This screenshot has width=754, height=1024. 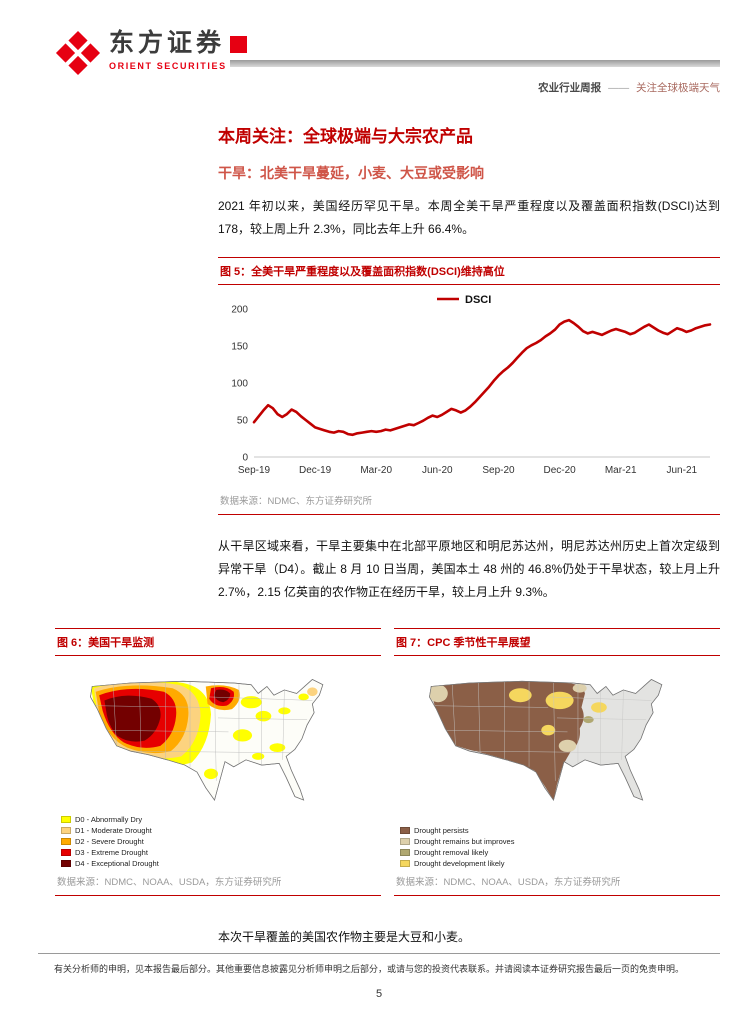 What do you see at coordinates (405, 853) in the screenshot?
I see `legend-swatch-removal` at bounding box center [405, 853].